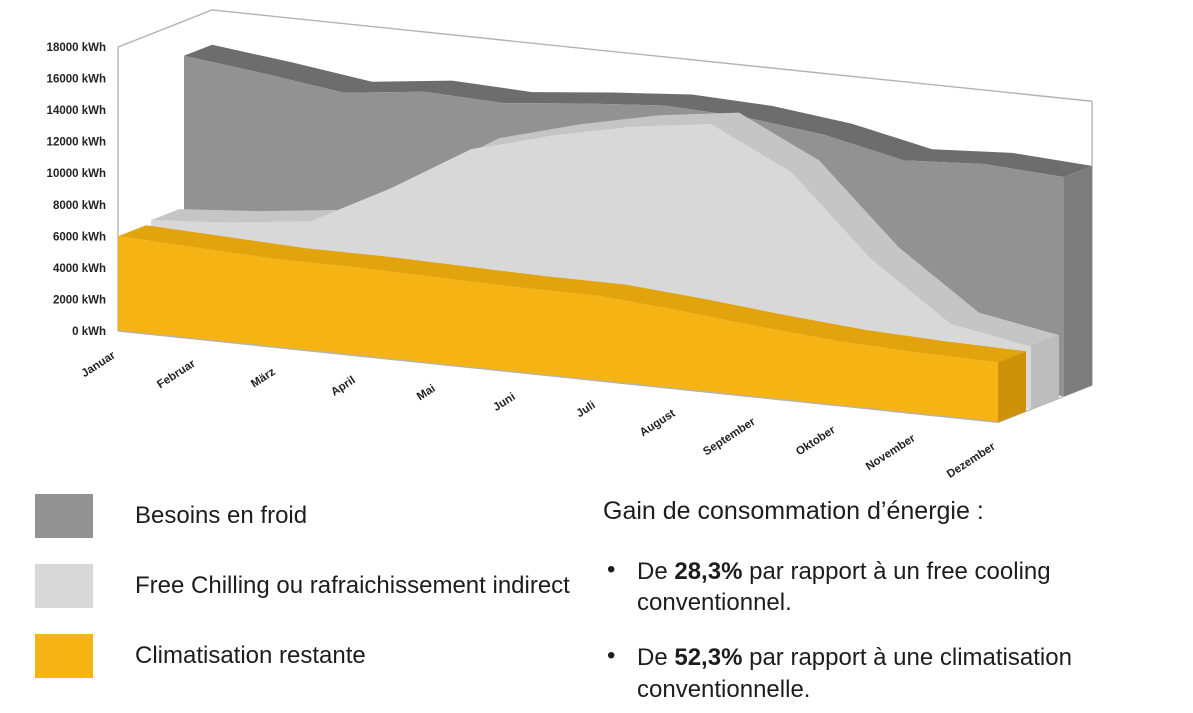 Image resolution: width=1193 pixels, height=713 pixels. I want to click on legend-item-besoins: Besoins en froid, so click(302, 516).